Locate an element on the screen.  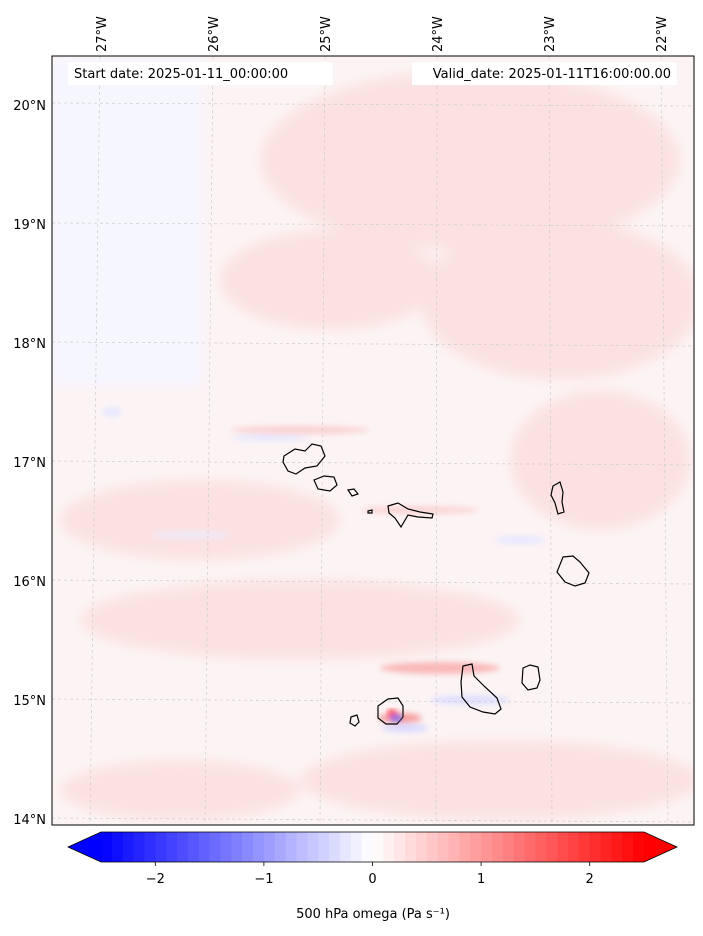
valid-date-box is located at coordinates (544, 73).